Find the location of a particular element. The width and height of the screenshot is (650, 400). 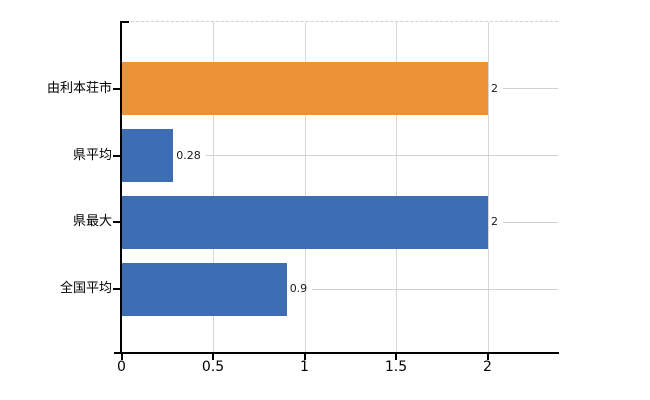

category-label: 県平均 is located at coordinates (92, 155).